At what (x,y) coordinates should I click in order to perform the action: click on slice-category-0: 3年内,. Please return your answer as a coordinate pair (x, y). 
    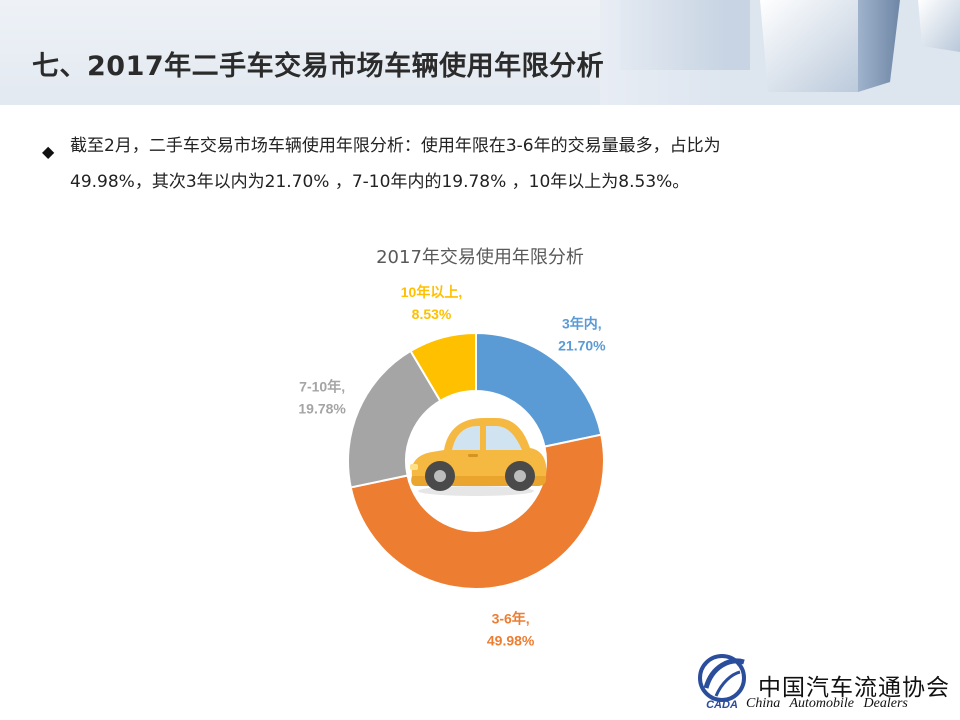
    Looking at the image, I should click on (582, 324).